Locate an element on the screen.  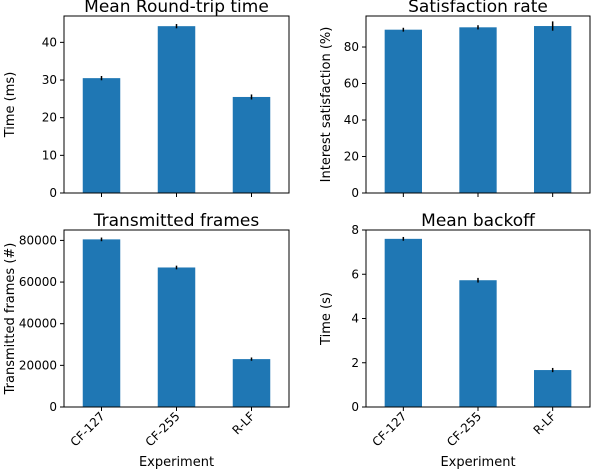
chart-title: Satisfaction rate is located at coordinates (478, 8).